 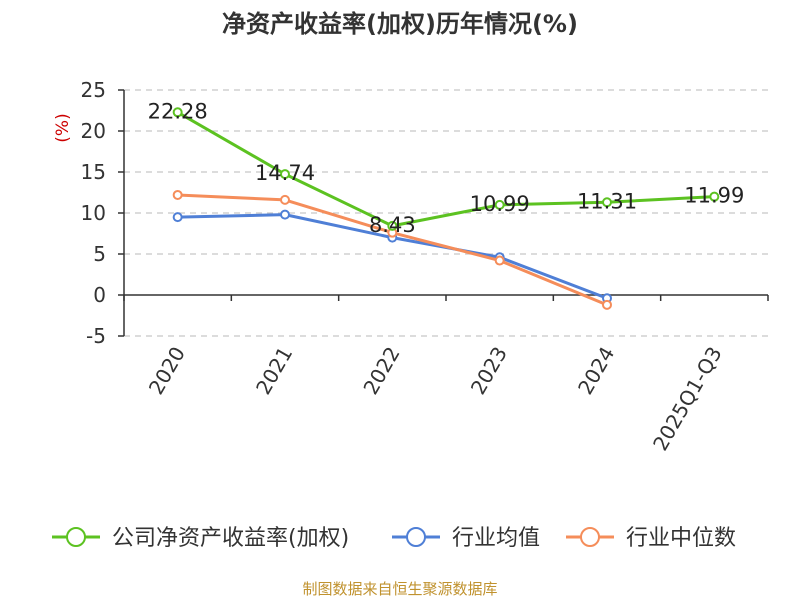 What do you see at coordinates (93, 90) in the screenshot?
I see `y-tick-label: 25` at bounding box center [93, 90].